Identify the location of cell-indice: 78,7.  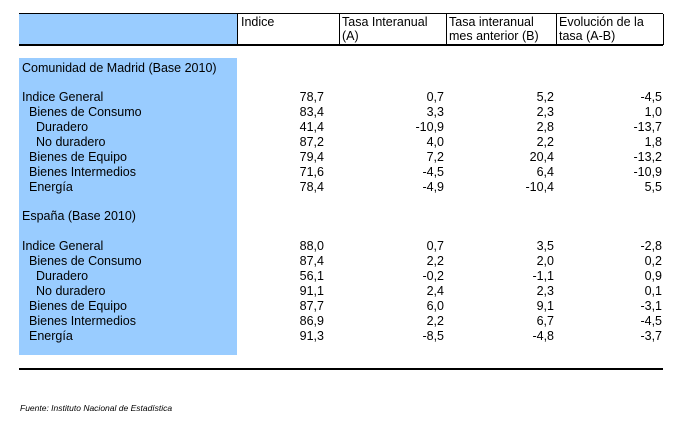
(311, 97).